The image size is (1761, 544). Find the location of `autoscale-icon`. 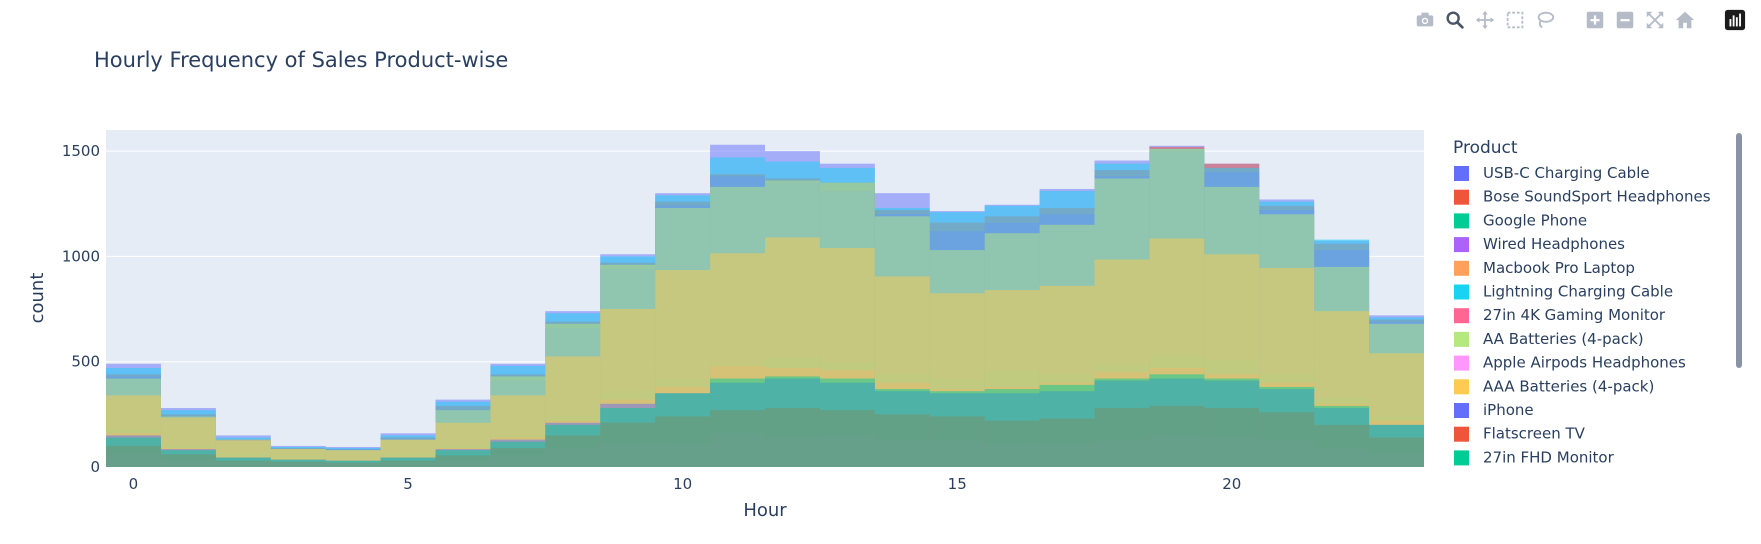

autoscale-icon is located at coordinates (1655, 20).